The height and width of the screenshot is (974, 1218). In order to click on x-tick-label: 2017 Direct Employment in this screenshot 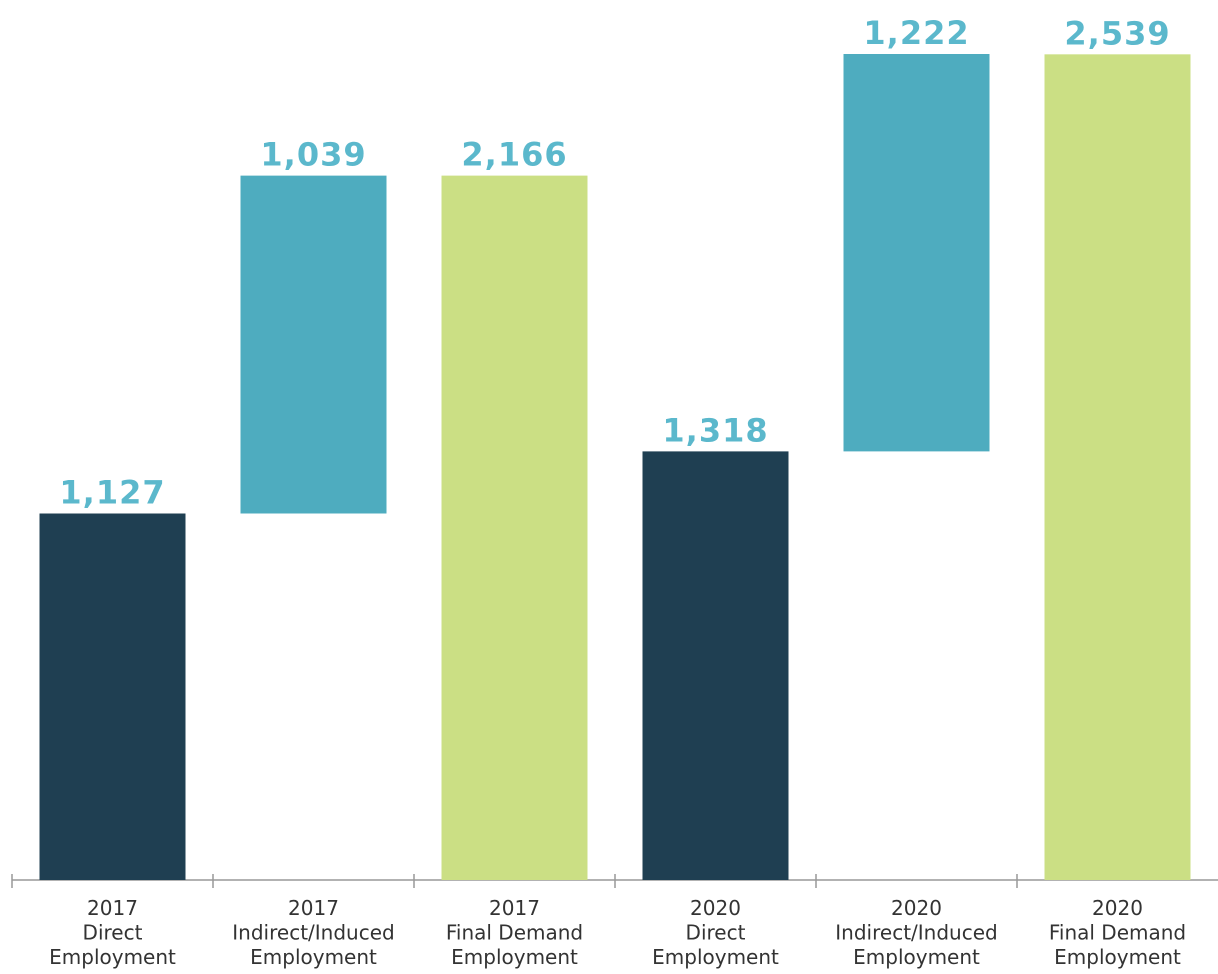, I will do `click(112, 932)`.